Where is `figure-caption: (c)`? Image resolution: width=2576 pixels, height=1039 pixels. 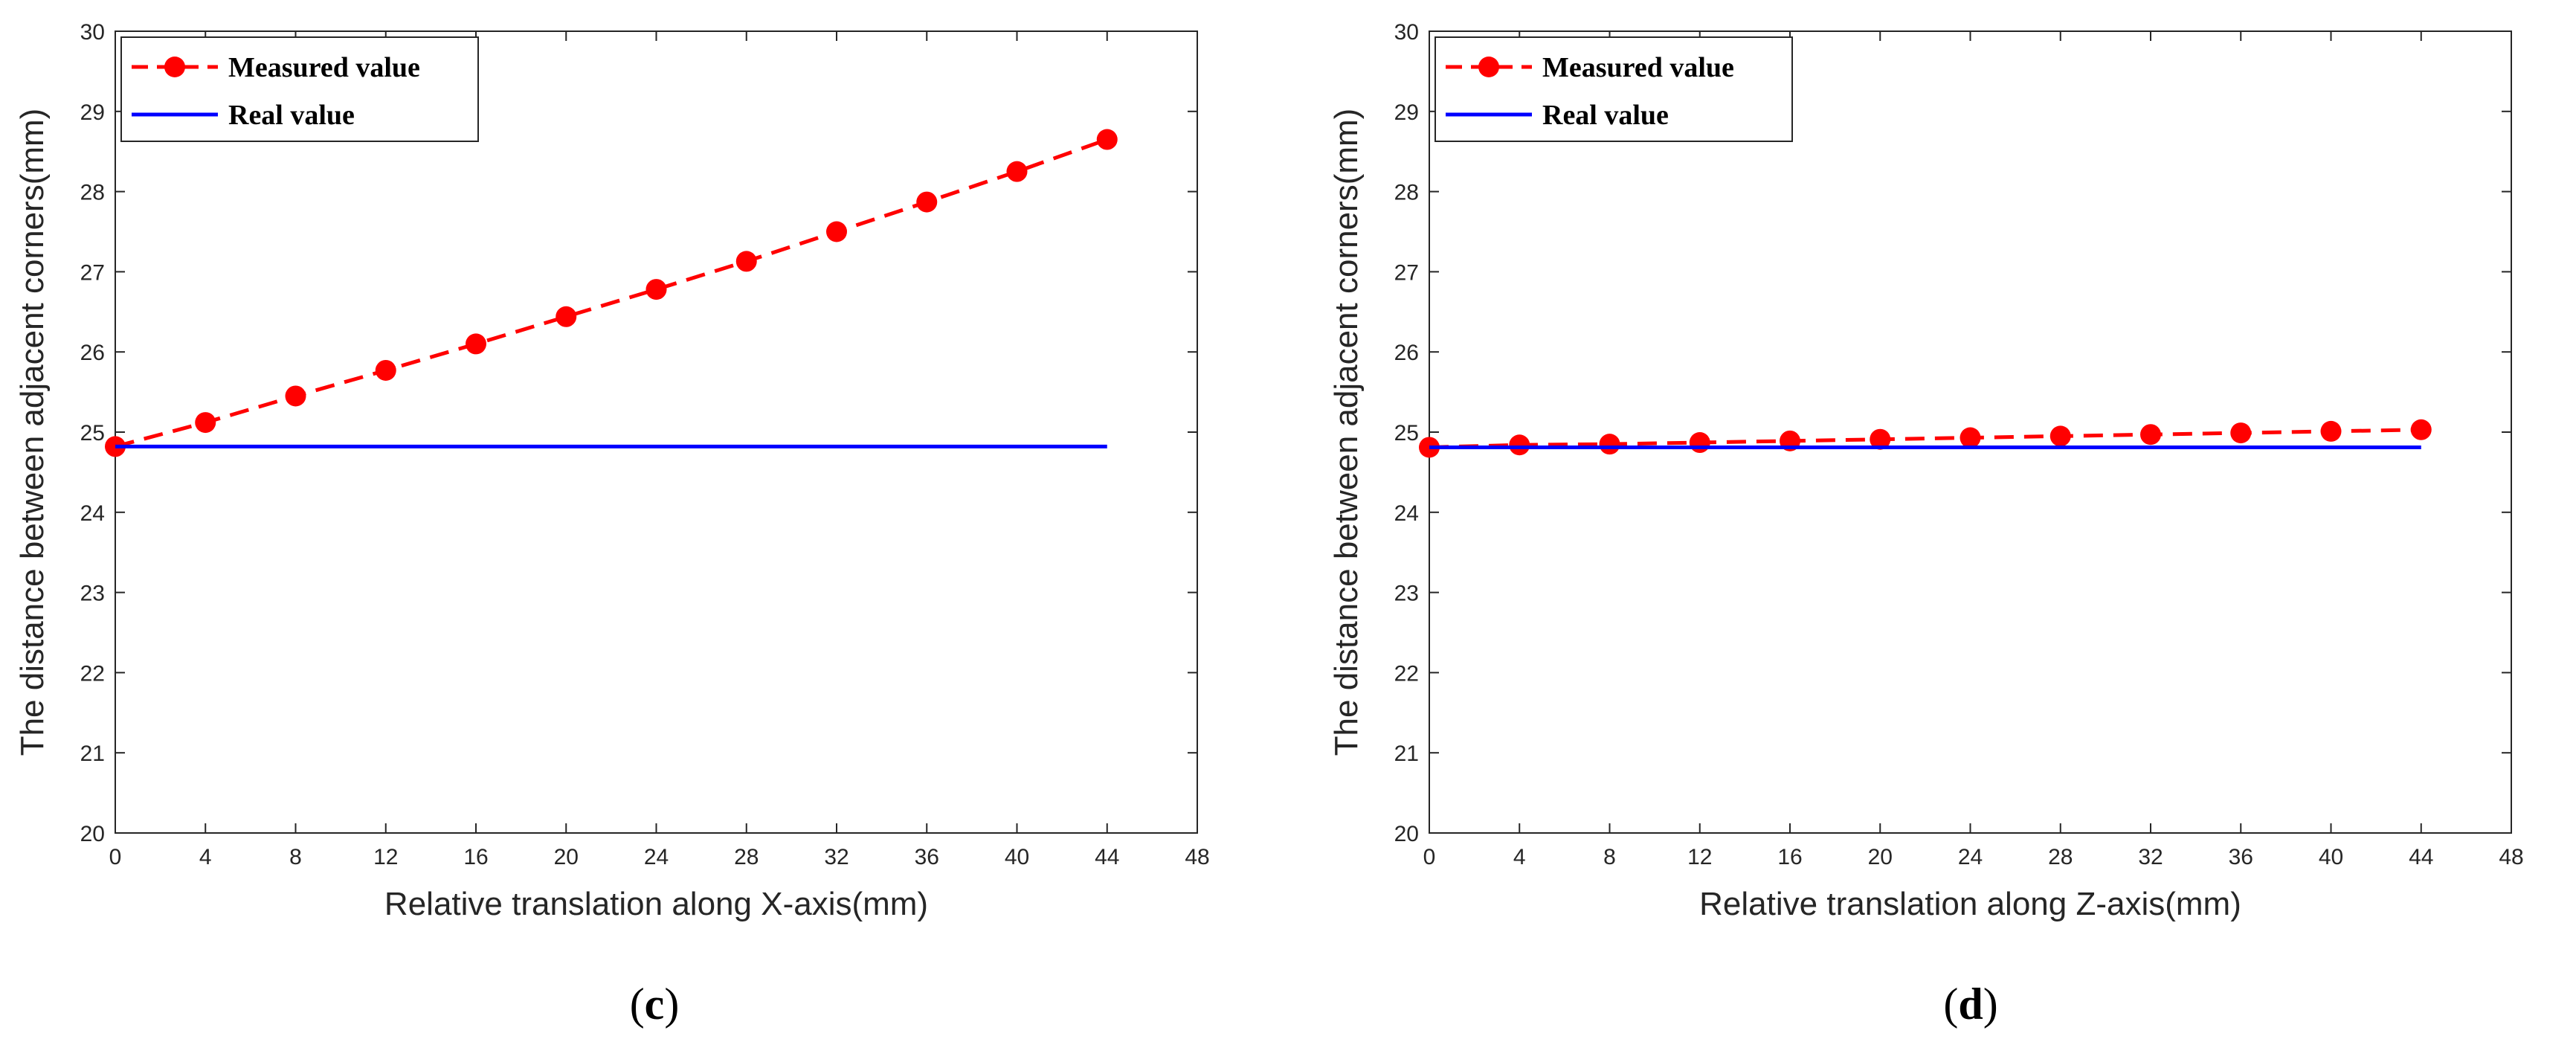
figure-caption: (c) is located at coordinates (655, 1004).